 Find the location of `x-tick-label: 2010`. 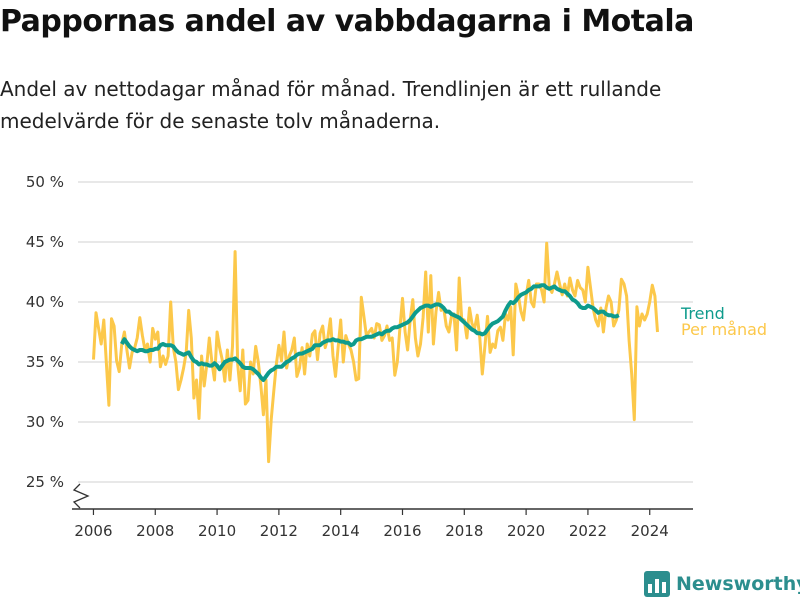

x-tick-label: 2010 is located at coordinates (217, 531).